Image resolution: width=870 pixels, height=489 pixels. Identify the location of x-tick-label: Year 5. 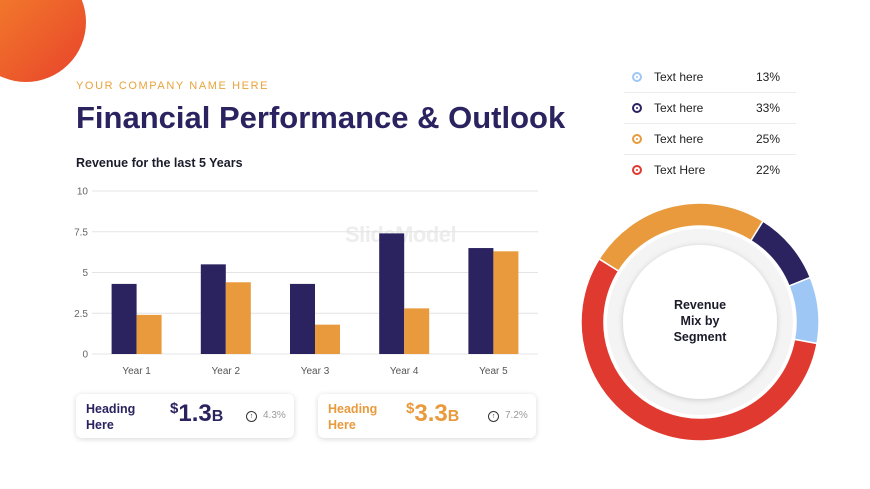
(493, 371).